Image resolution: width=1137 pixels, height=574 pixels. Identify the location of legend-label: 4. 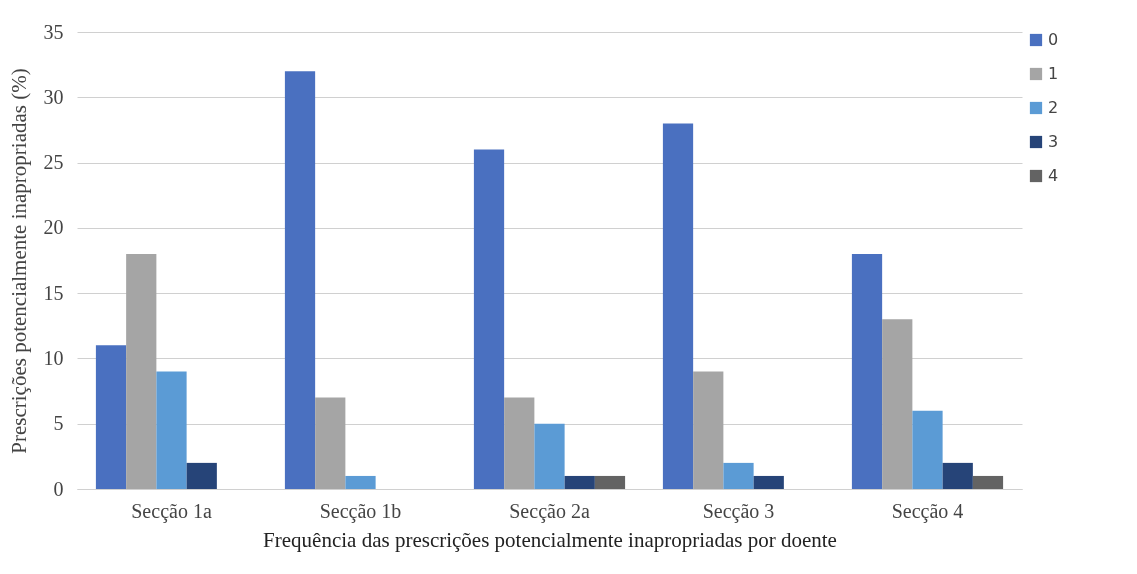
(1053, 175).